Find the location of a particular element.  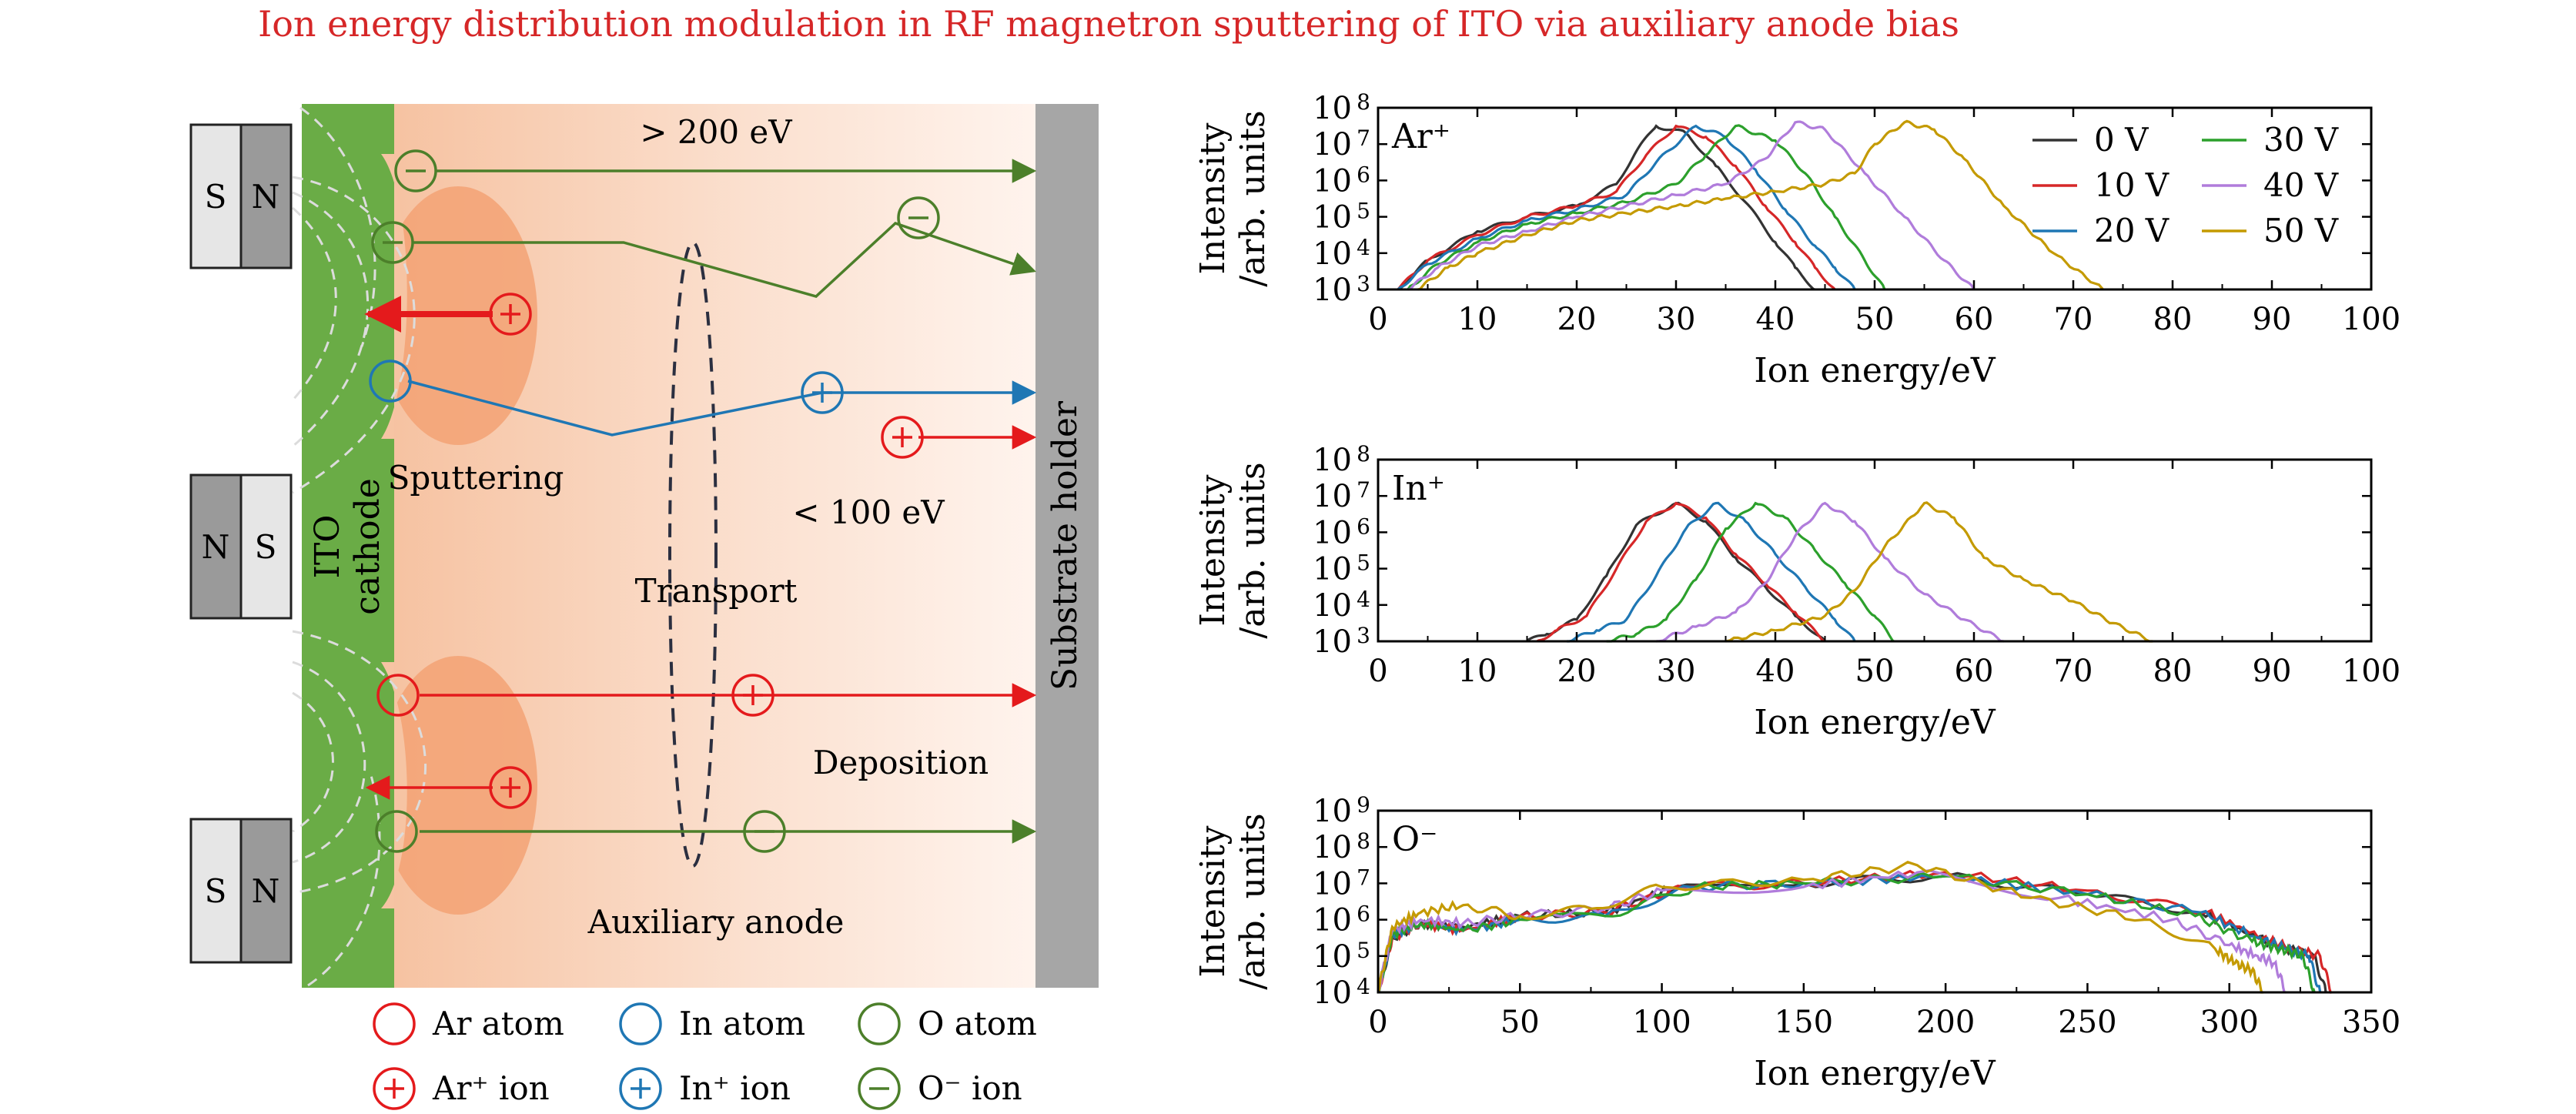

magnet-middle: N S is located at coordinates (241, 546).